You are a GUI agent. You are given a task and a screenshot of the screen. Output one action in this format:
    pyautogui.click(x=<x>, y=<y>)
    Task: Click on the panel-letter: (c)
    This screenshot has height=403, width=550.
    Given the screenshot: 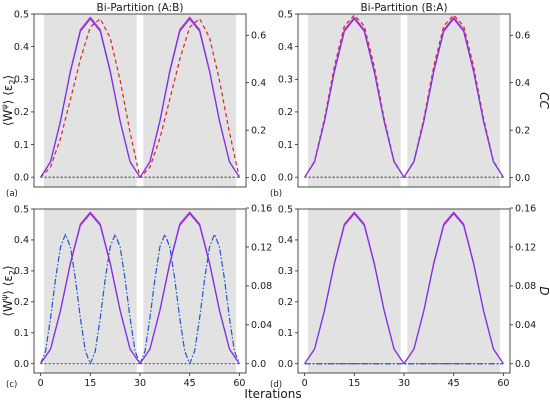 What is the action you would take?
    pyautogui.click(x=11, y=385)
    